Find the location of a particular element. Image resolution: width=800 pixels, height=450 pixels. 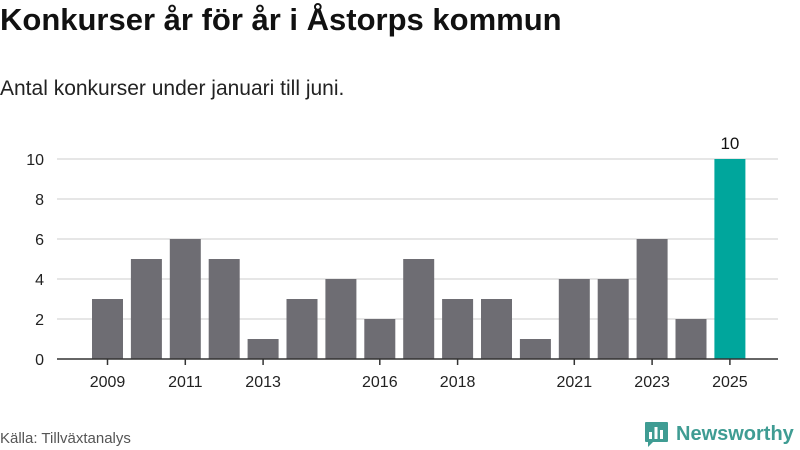

x-tick-label: 2011 is located at coordinates (185, 382).